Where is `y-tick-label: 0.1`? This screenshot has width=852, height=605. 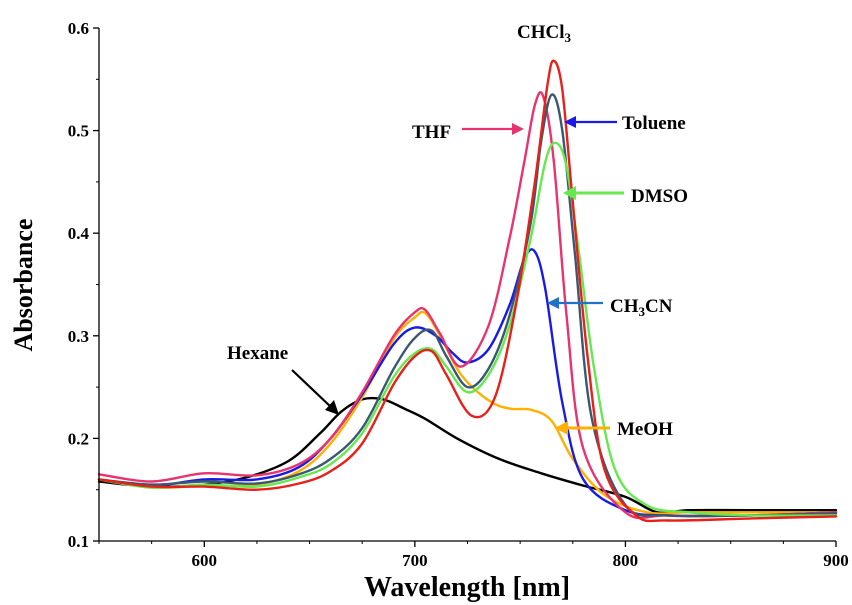
y-tick-label: 0.1 is located at coordinates (78, 541).